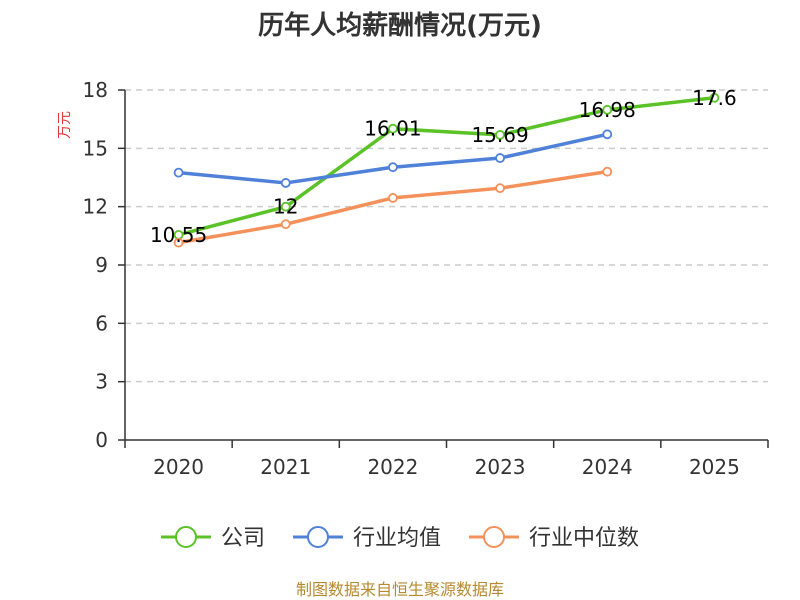  What do you see at coordinates (400, 589) in the screenshot?
I see `source-note: 制图数据来自恒生聚源数据库` at bounding box center [400, 589].